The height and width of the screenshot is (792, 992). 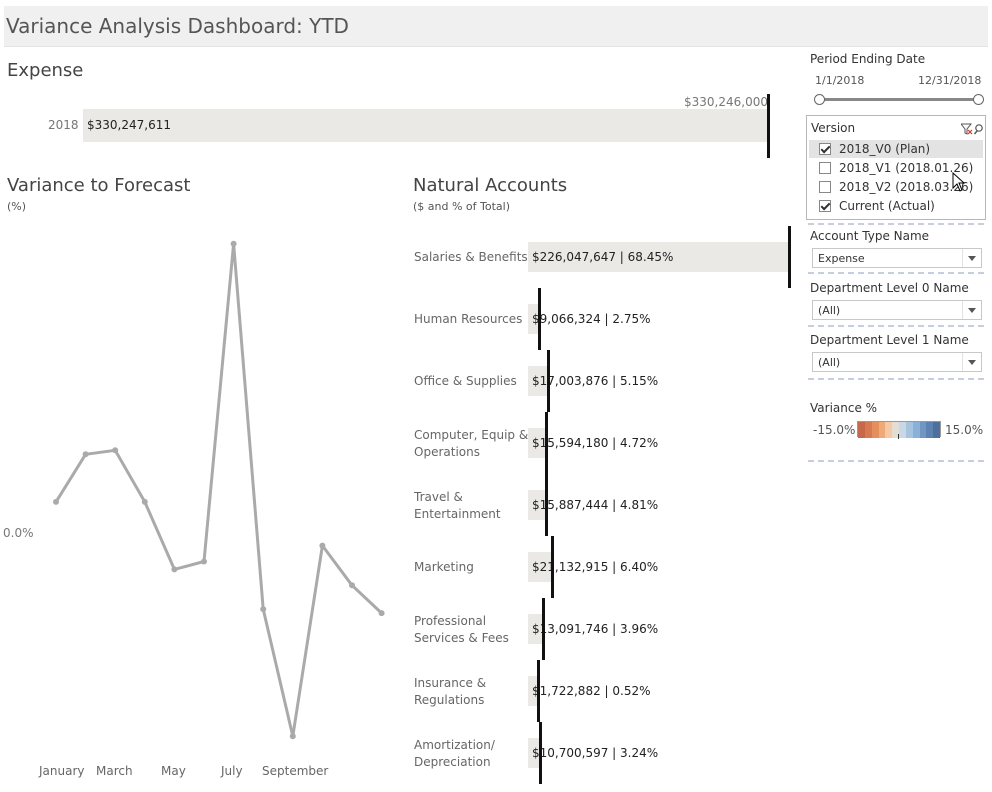 I want to click on variance-legend-label: Variance %, so click(x=844, y=408).